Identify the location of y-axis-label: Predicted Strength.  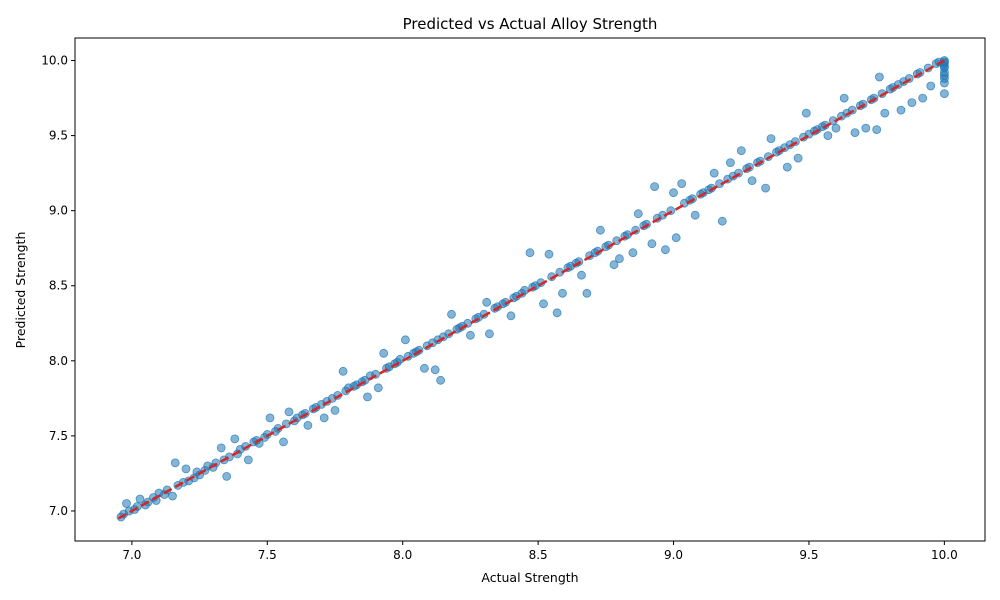
(20, 290).